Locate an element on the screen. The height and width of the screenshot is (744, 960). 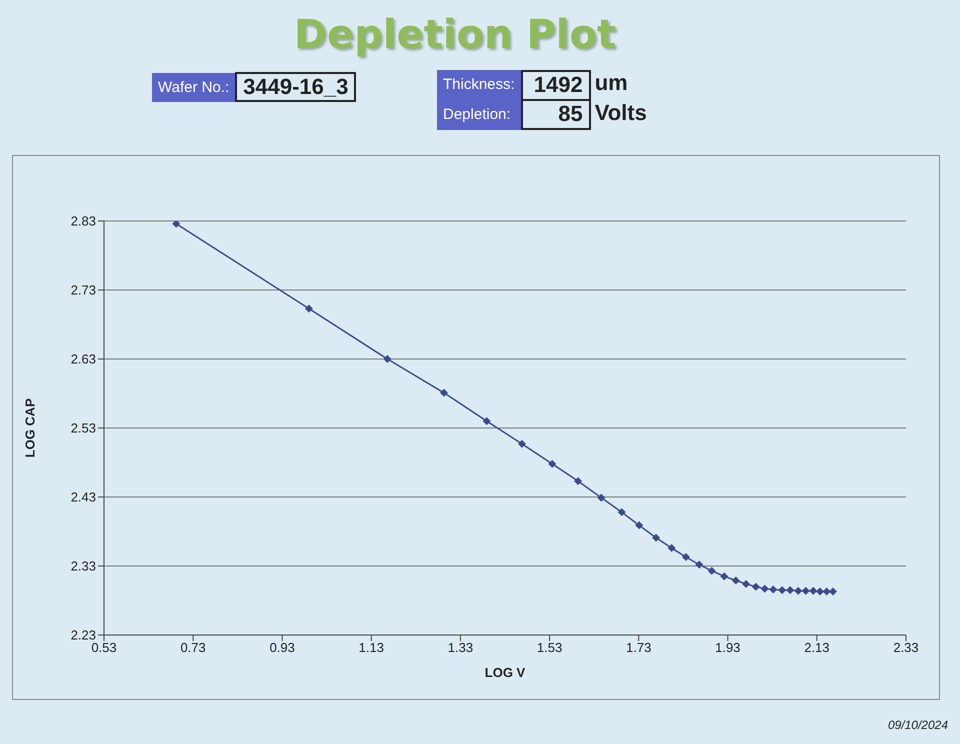
x-tick-label: 0.93 is located at coordinates (282, 648).